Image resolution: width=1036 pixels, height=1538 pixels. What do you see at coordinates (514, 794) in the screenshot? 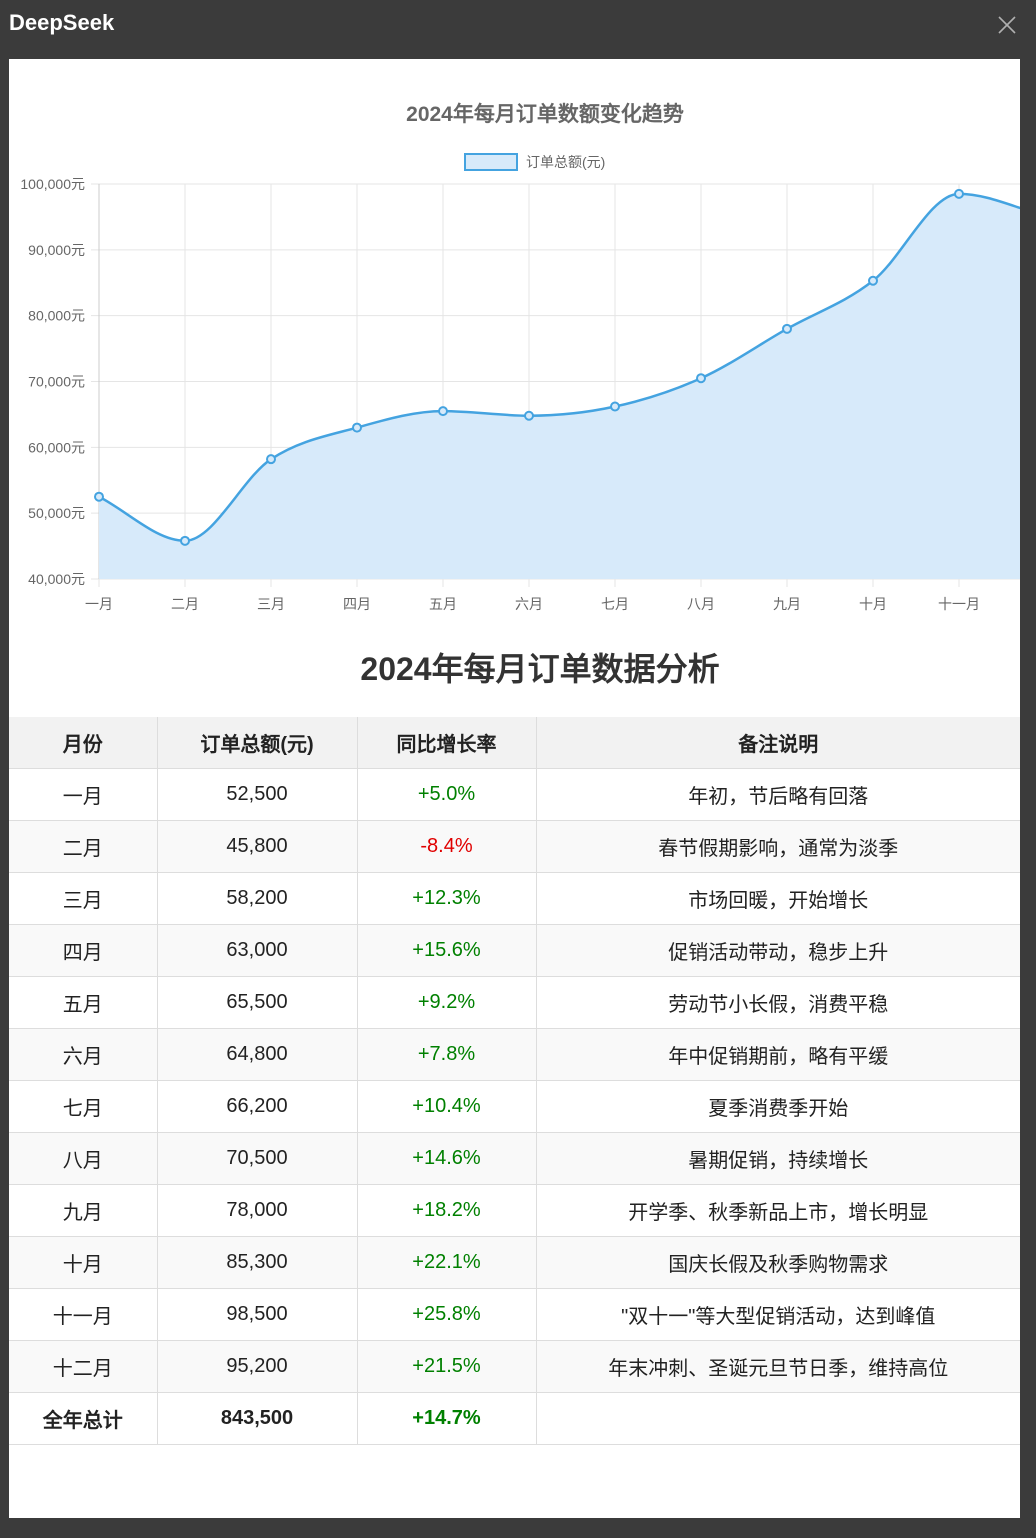
I see `table-row: 一月 52,500 +5.0% 年初，节后略有回落` at bounding box center [514, 794].